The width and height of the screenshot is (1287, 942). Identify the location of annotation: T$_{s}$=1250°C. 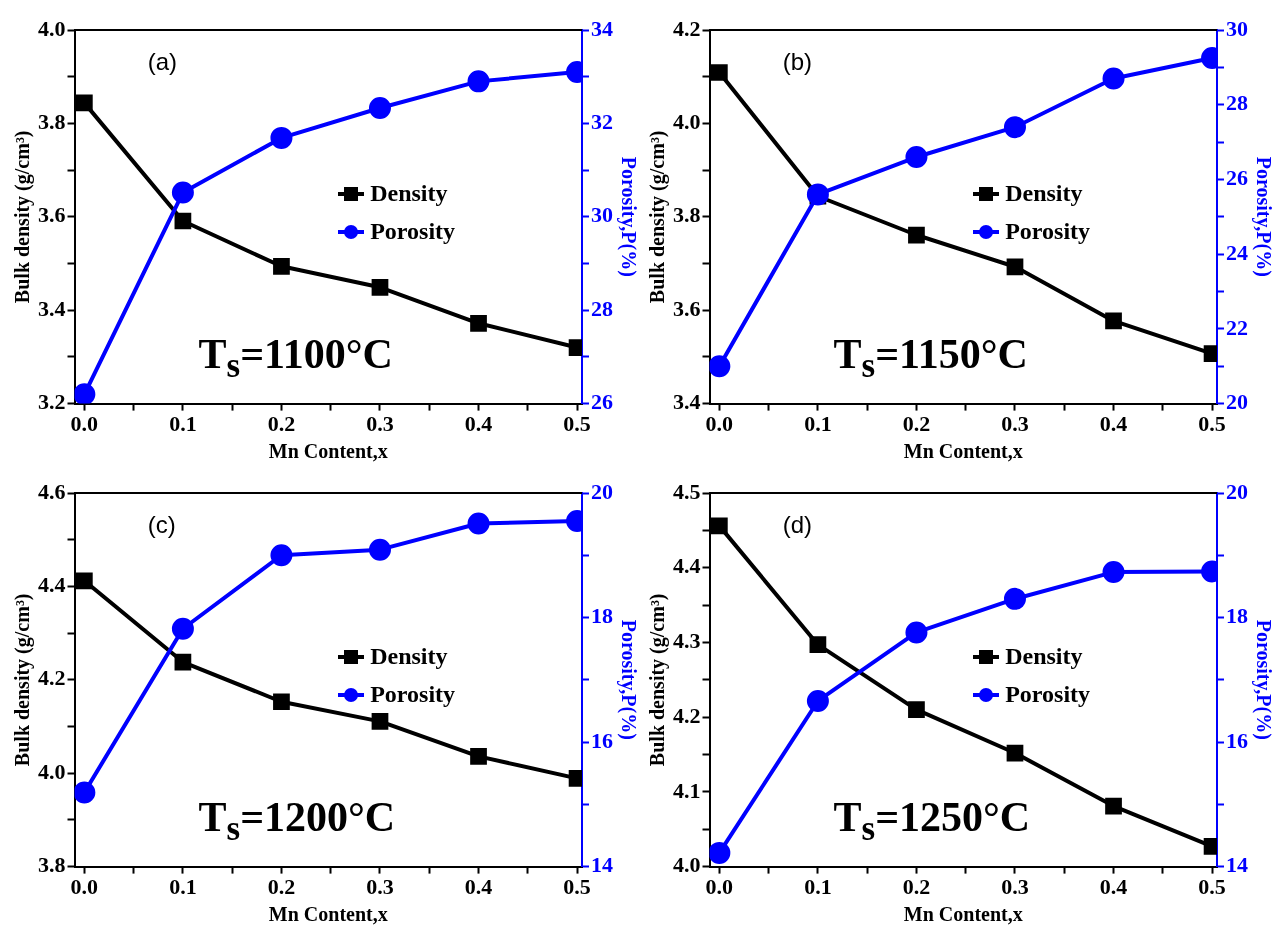
(932, 821).